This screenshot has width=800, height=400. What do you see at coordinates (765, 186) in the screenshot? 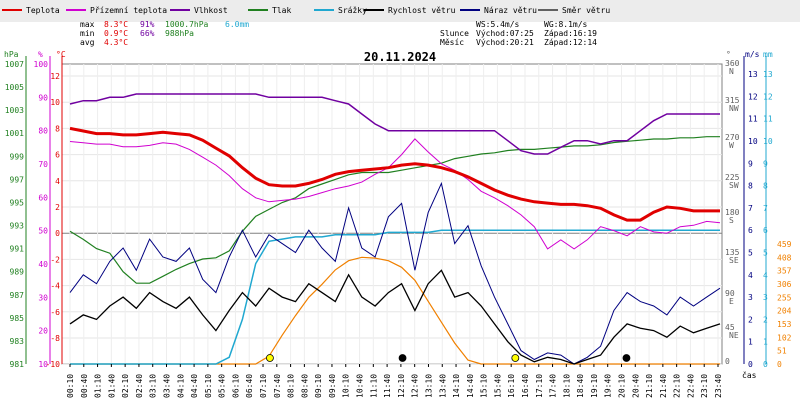
I see `axis-tick-mm: 8` at bounding box center [765, 186].